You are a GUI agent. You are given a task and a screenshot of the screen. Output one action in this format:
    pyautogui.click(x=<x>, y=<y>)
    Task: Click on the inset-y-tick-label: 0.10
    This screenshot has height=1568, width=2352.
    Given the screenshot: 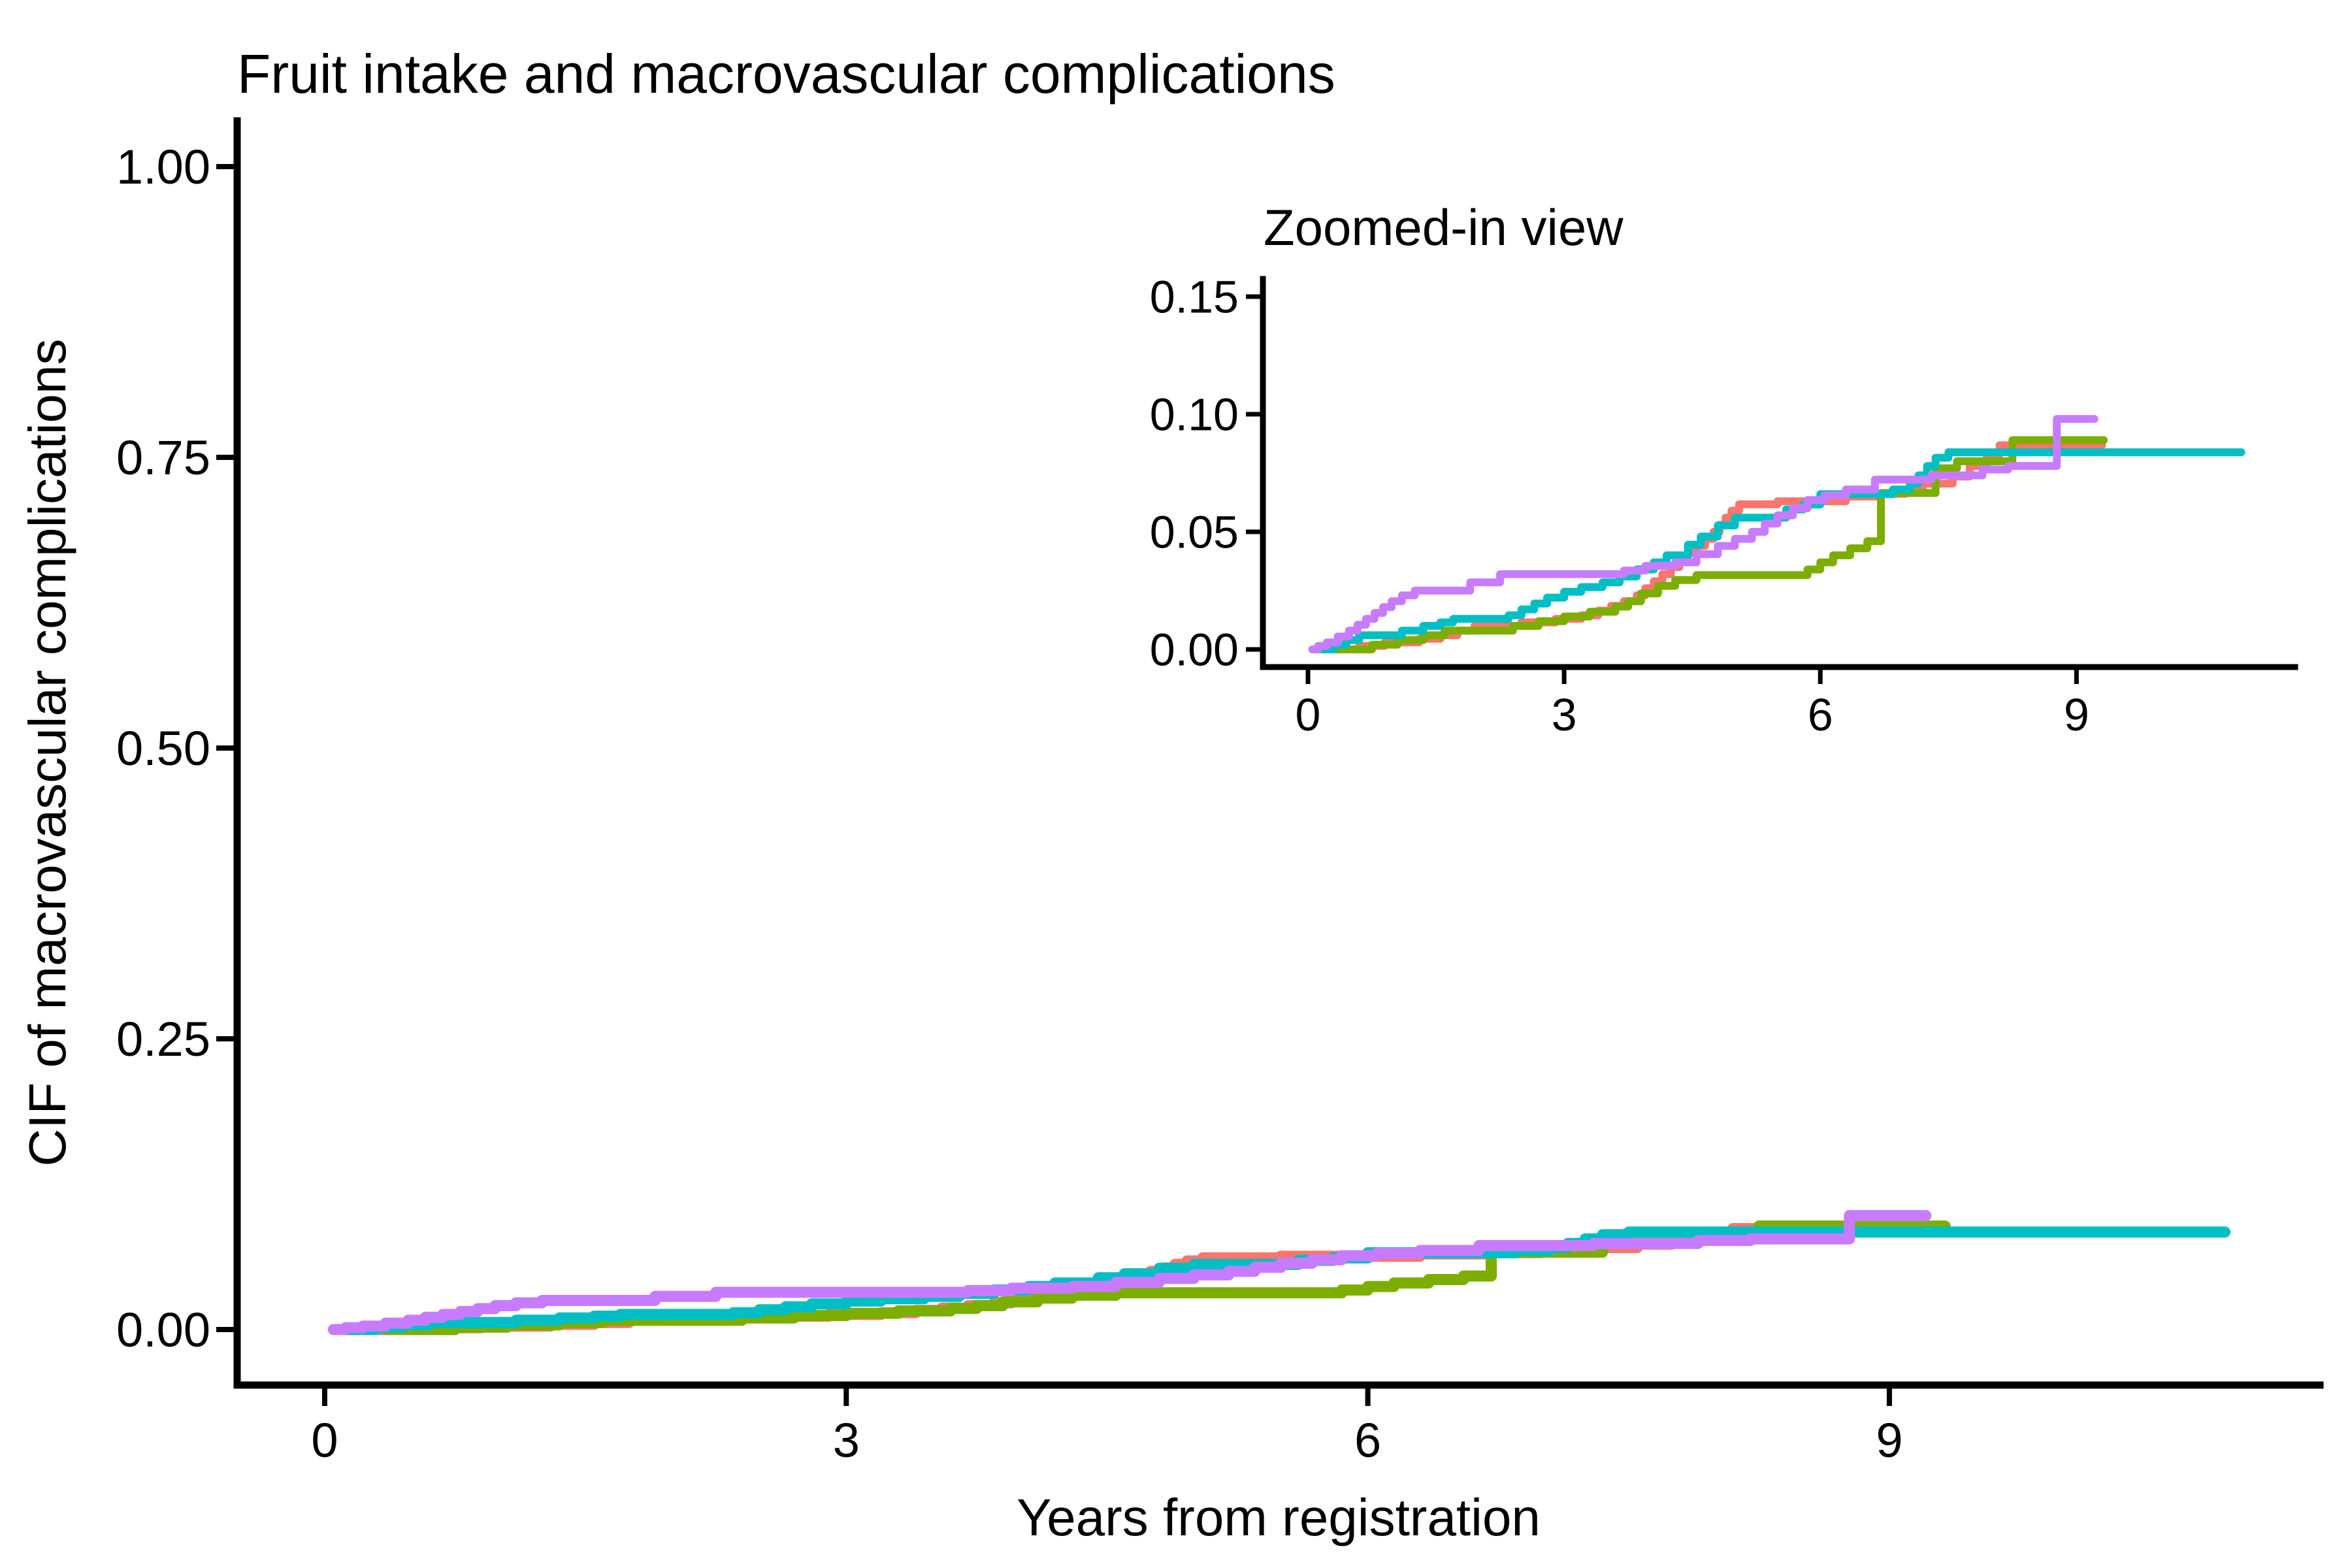 What is the action you would take?
    pyautogui.click(x=1194, y=414)
    